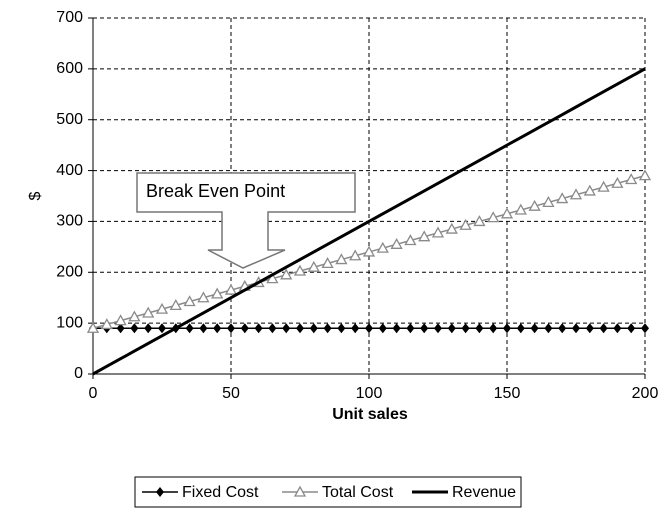 The image size is (666, 521). Describe the element at coordinates (215, 191) in the screenshot. I see `annotation: Break Even Point` at that location.